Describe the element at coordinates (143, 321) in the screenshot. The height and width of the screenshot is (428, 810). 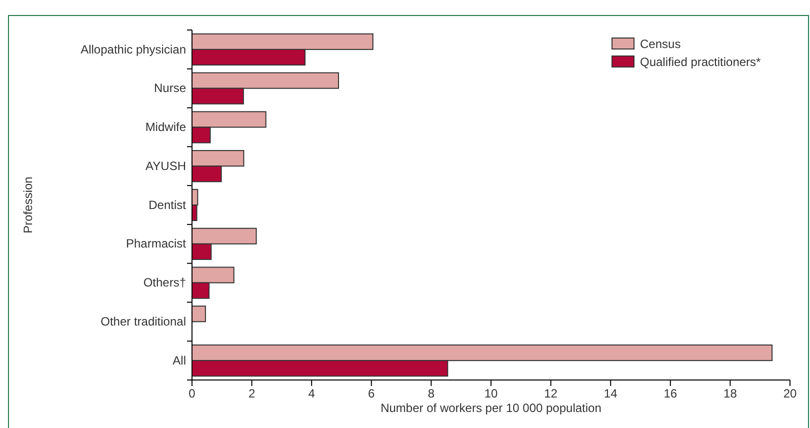
I see `y-tick-label: Other traditional` at that location.